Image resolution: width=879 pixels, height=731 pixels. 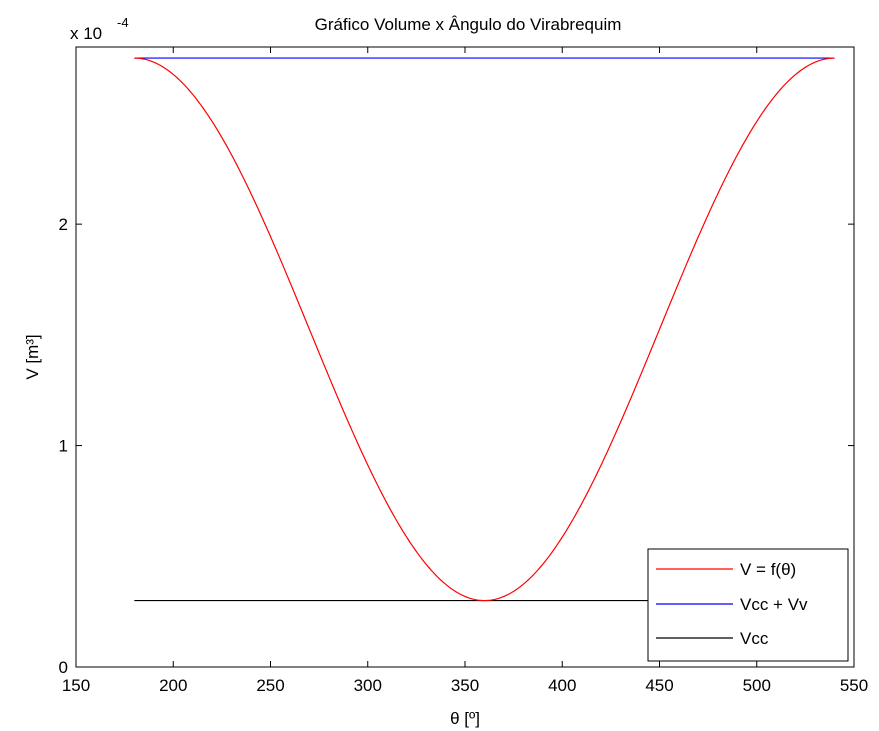 I want to click on y-multiplier-exponent: -4, so click(x=123, y=22).